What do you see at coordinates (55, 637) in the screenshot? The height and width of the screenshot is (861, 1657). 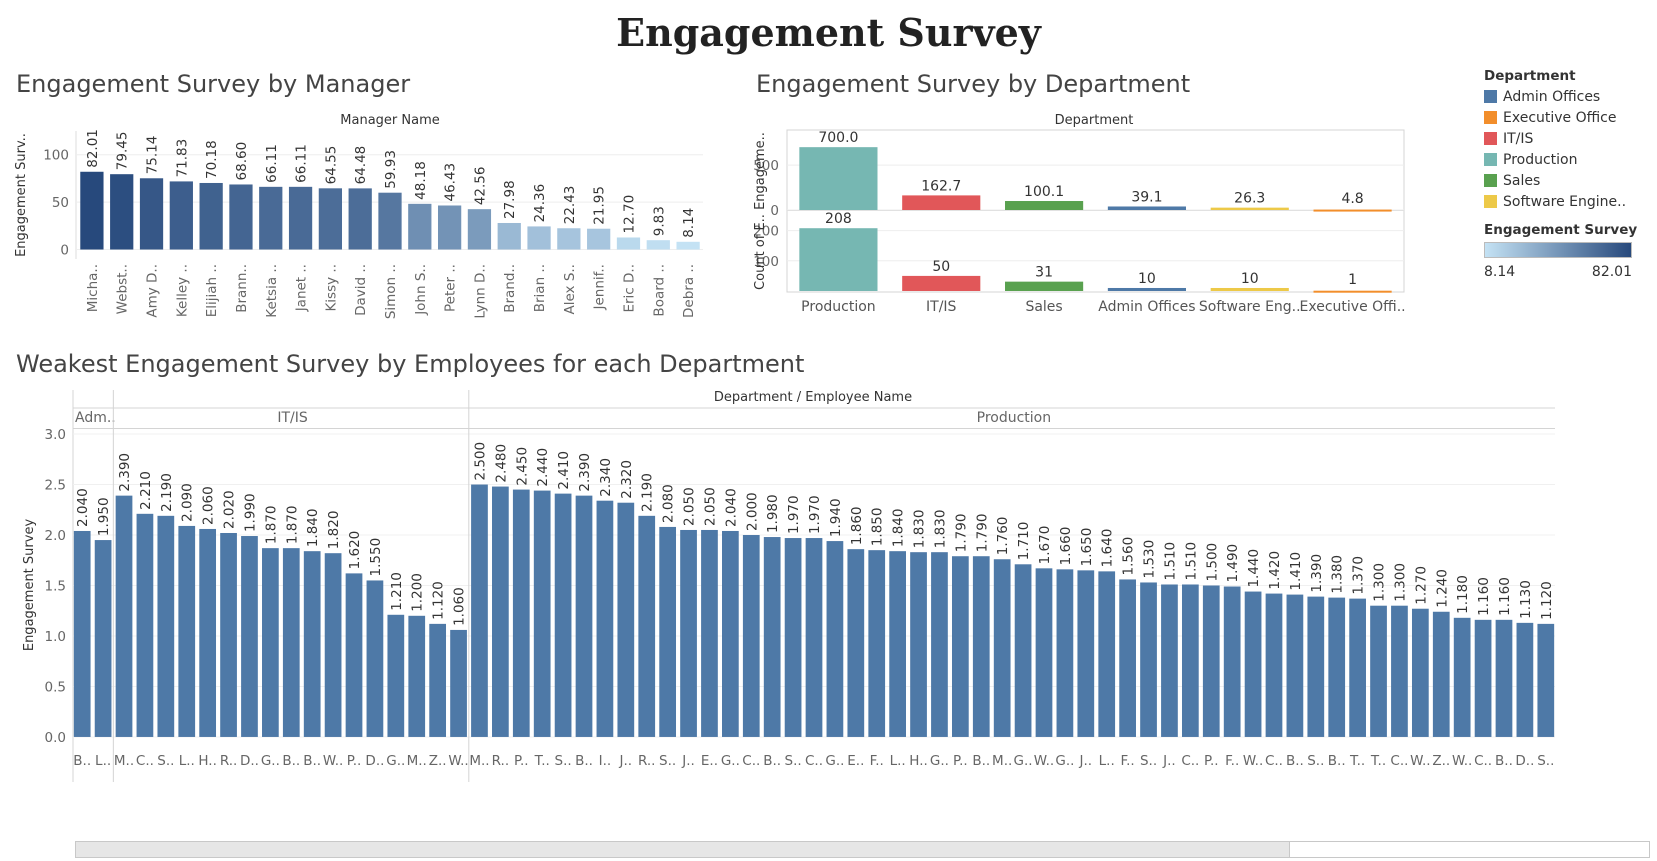 I see `y-tick-label: 1.0` at bounding box center [55, 637].